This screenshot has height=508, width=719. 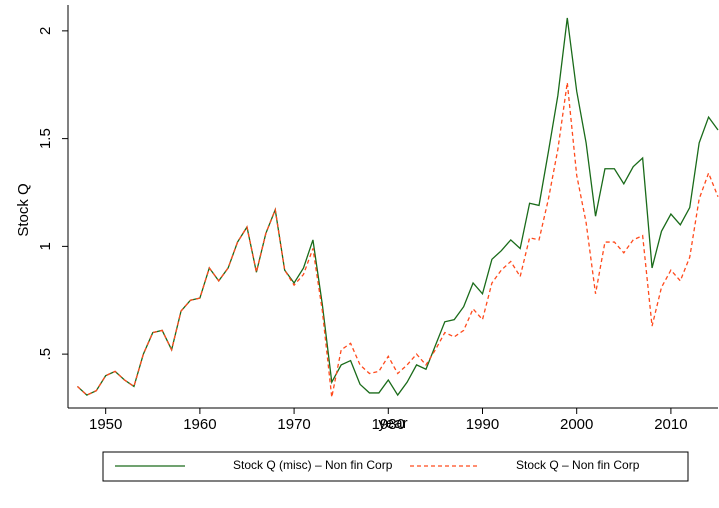 What do you see at coordinates (395, 466) in the screenshot?
I see `legend-box` at bounding box center [395, 466].